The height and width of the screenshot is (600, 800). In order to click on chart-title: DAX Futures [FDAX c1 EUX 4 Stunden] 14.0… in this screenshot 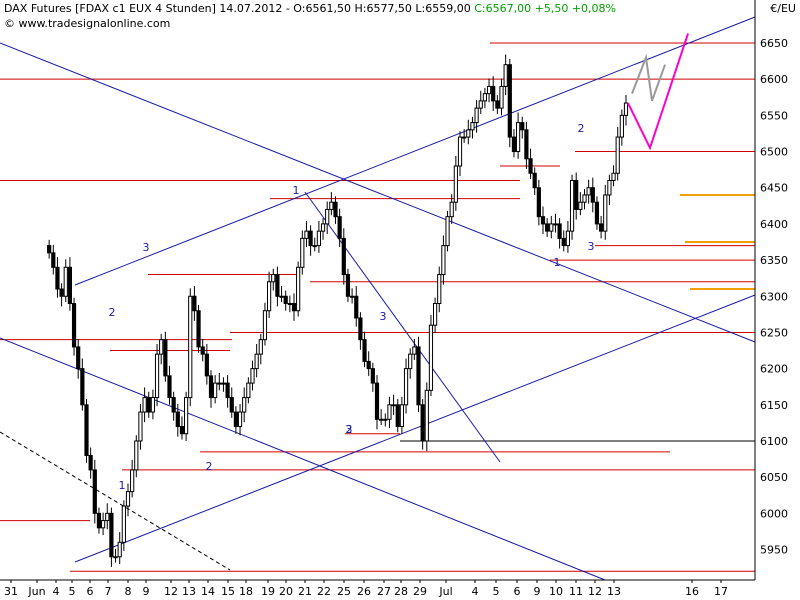, I will do `click(237, 8)`.